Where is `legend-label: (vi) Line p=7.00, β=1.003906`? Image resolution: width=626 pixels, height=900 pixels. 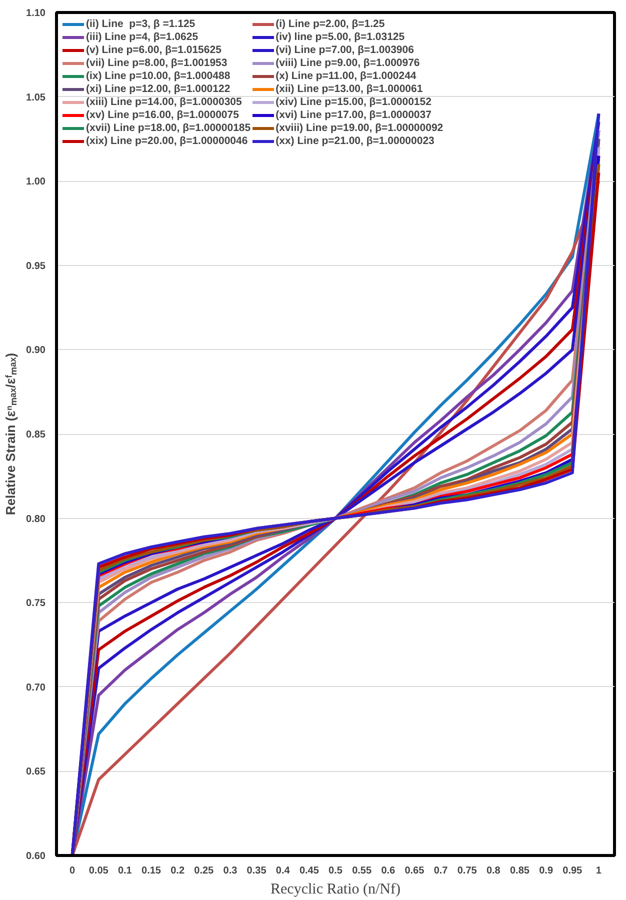
legend-label: (vi) Line p=7.00, β=1.003906 is located at coordinates (345, 50).